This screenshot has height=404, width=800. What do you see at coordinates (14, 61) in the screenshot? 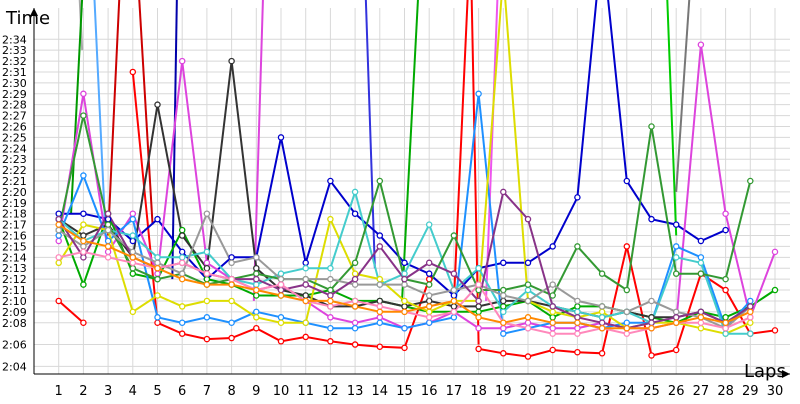
I see `y-tick-label: 2:32` at bounding box center [14, 61].